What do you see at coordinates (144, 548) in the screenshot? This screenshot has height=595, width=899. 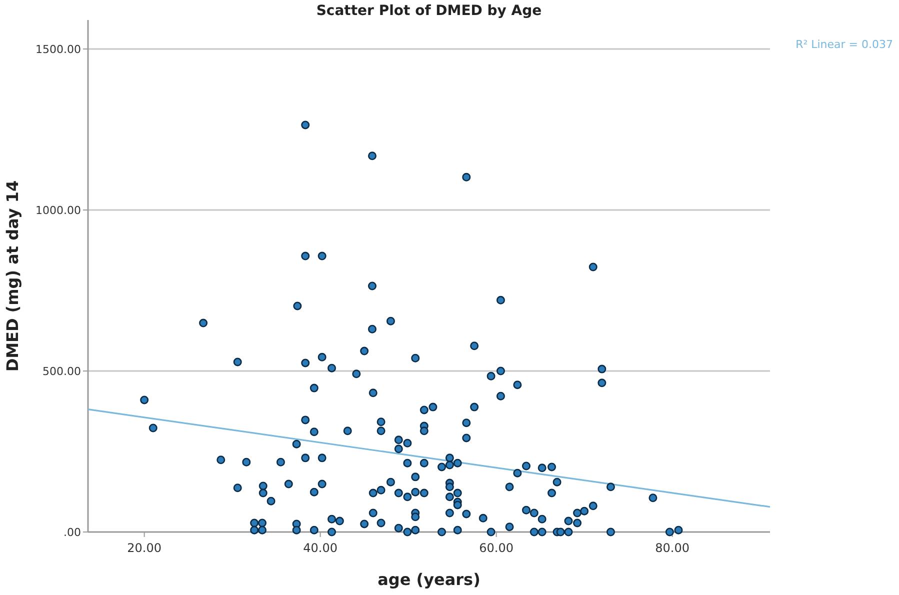 I see `x-tick-label: 20.00` at bounding box center [144, 548].